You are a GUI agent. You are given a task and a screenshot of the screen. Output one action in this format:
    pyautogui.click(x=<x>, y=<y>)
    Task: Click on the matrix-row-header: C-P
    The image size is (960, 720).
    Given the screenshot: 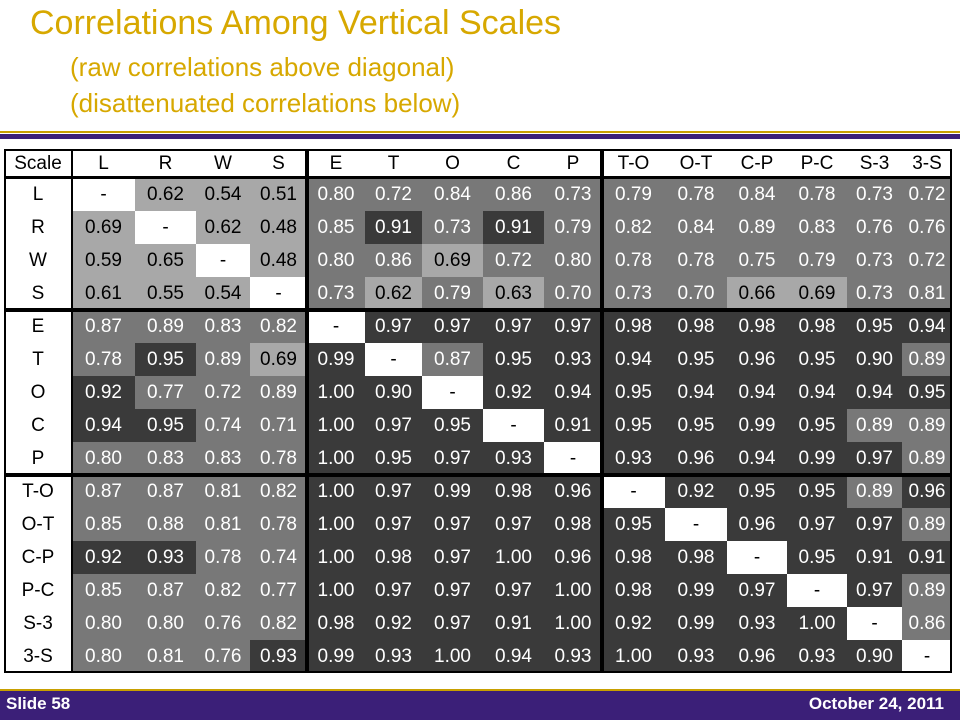 What is the action you would take?
    pyautogui.click(x=38, y=557)
    